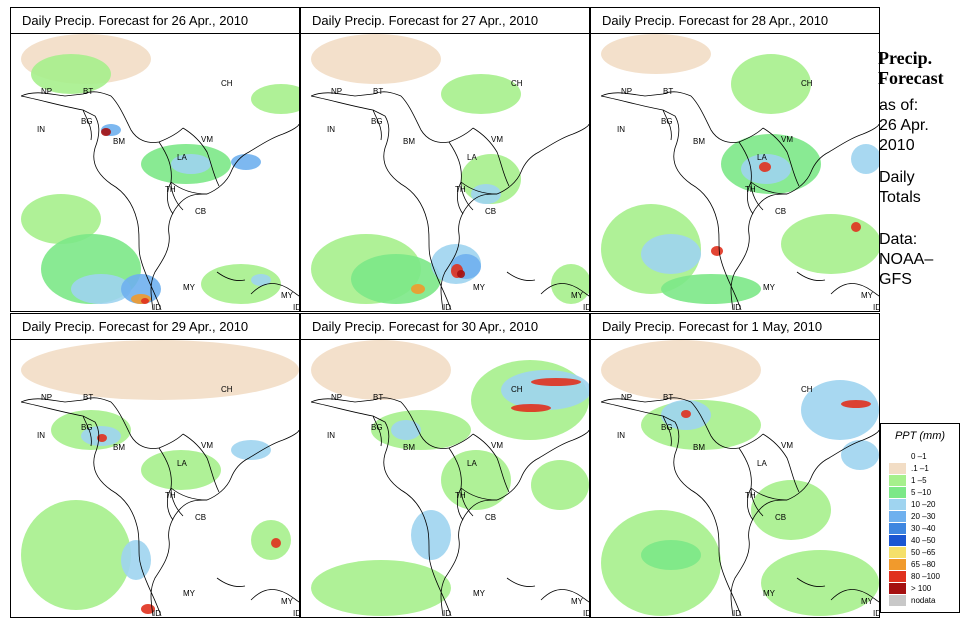 Image resolution: width=965 pixels, height=633 pixels. I want to click on as-of-date: 26 Apr. 2010, so click(904, 136).